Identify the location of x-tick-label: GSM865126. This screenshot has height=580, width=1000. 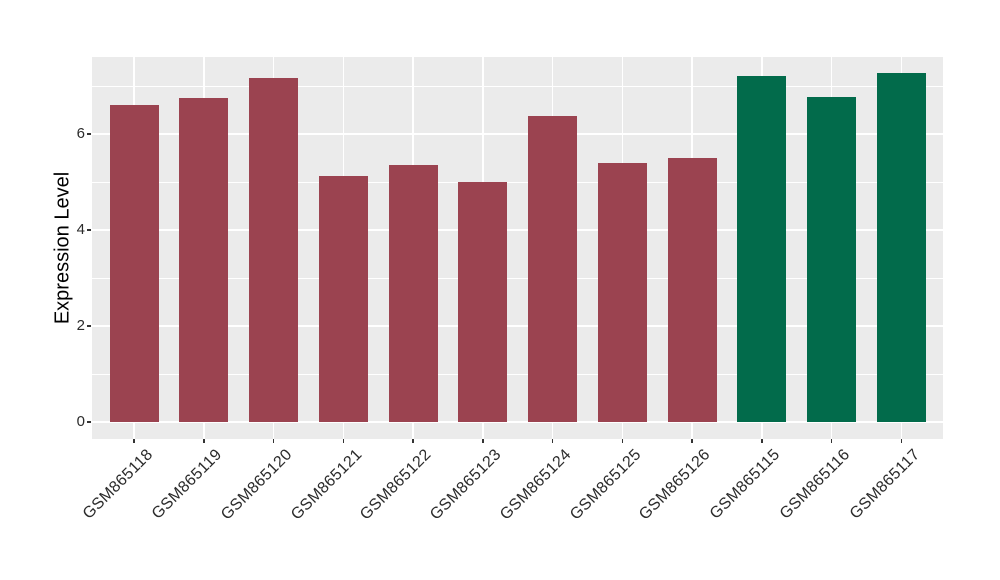
(675, 485).